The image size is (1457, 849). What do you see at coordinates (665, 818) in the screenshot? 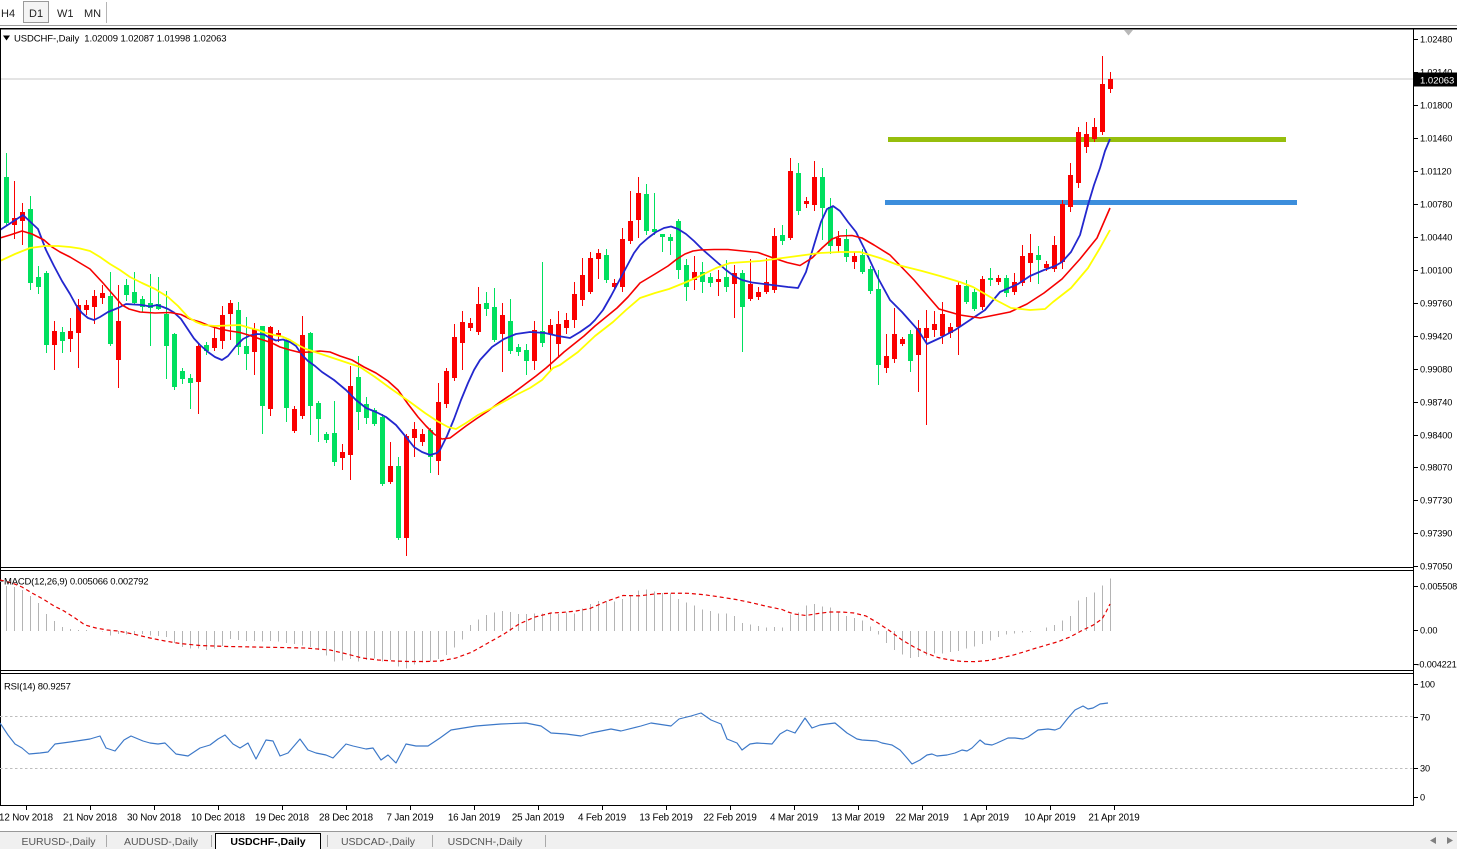
I see `svg-text: 13 Feb 2019` at bounding box center [665, 818].